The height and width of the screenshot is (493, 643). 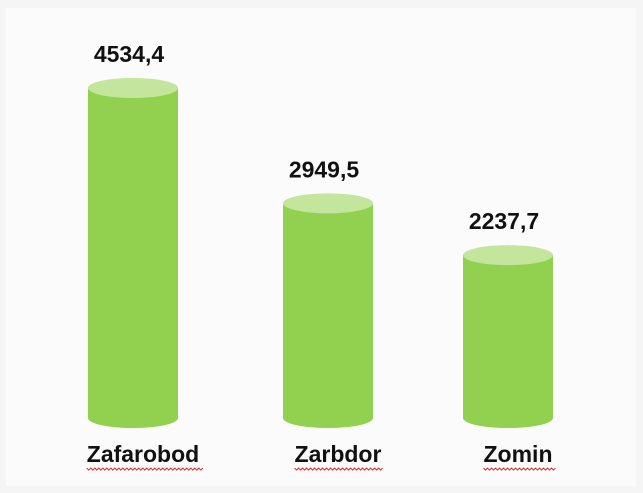 I want to click on value-label: 2237,7, so click(x=504, y=221).